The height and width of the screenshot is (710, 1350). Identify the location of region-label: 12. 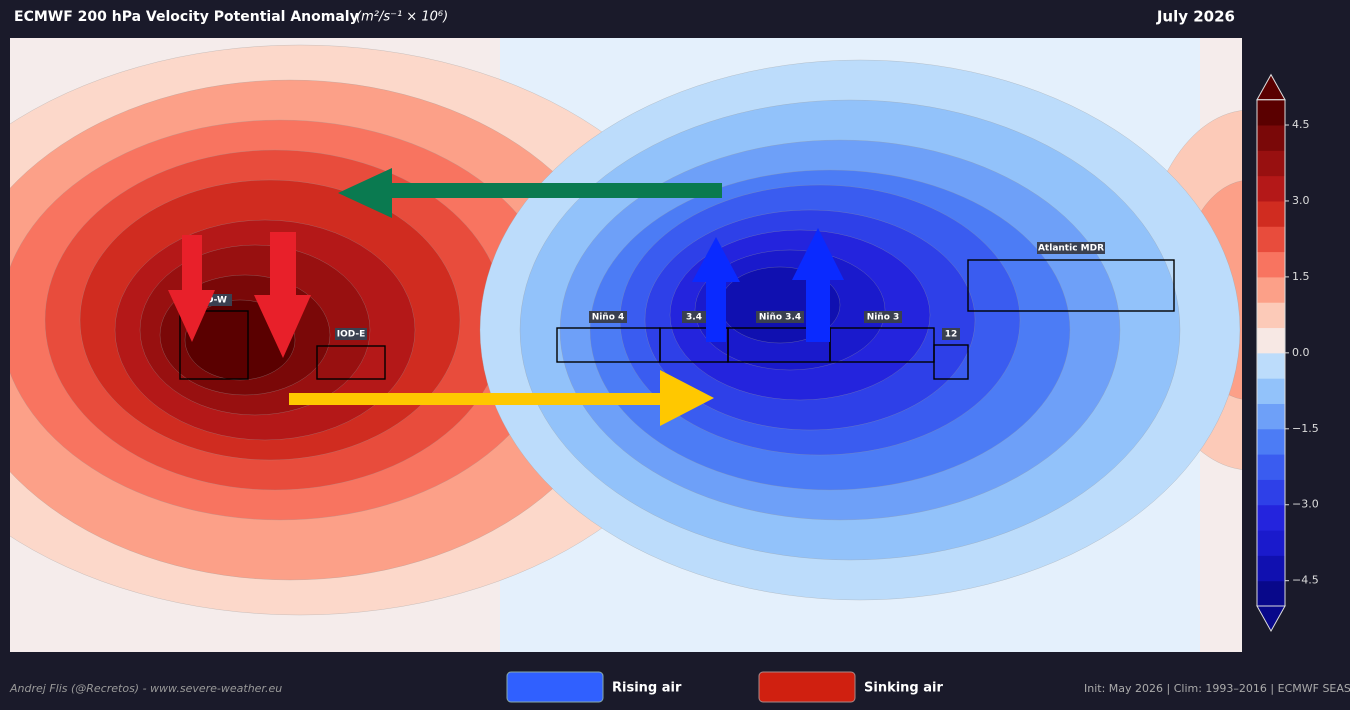
(951, 335).